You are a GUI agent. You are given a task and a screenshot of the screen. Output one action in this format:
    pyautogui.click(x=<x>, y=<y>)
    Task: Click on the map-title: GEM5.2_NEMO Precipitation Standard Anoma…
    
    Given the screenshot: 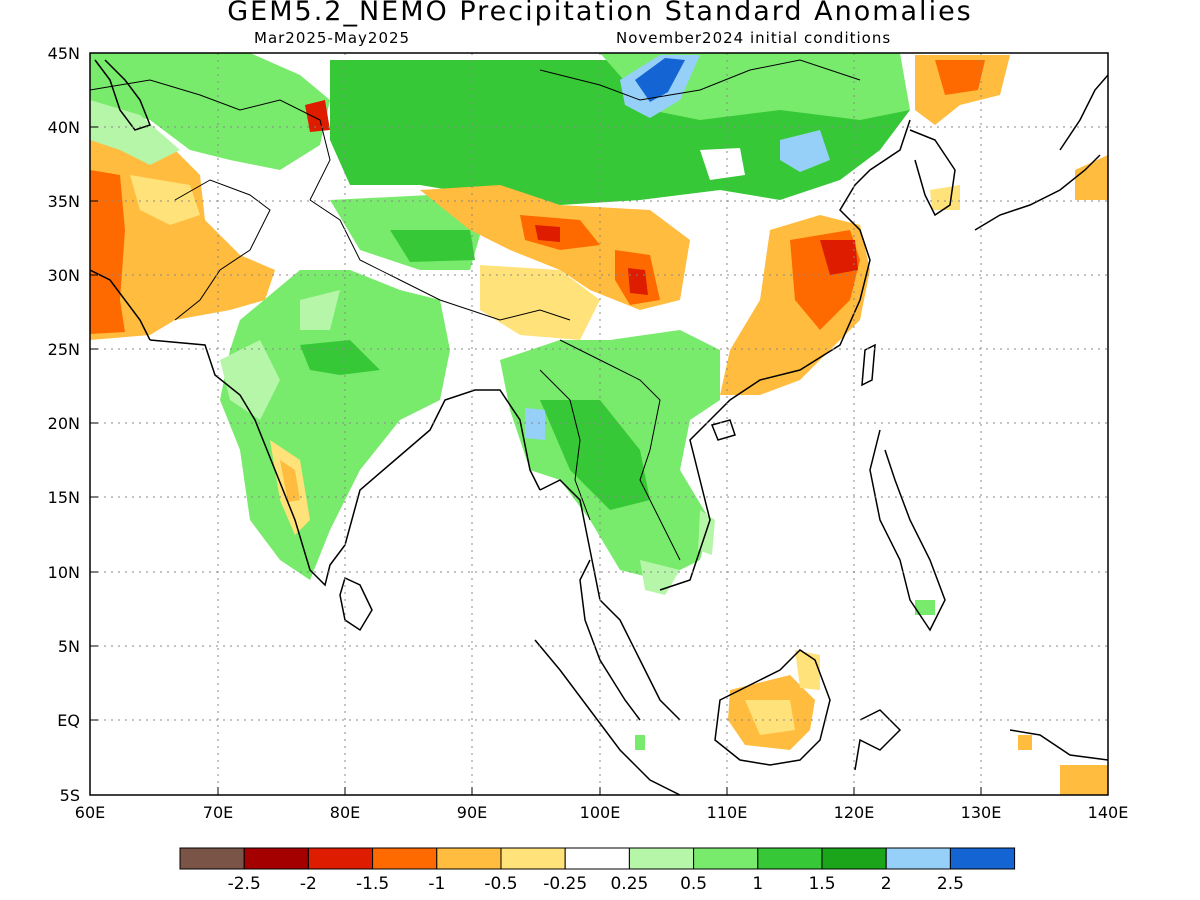 What is the action you would take?
    pyautogui.click(x=600, y=13)
    